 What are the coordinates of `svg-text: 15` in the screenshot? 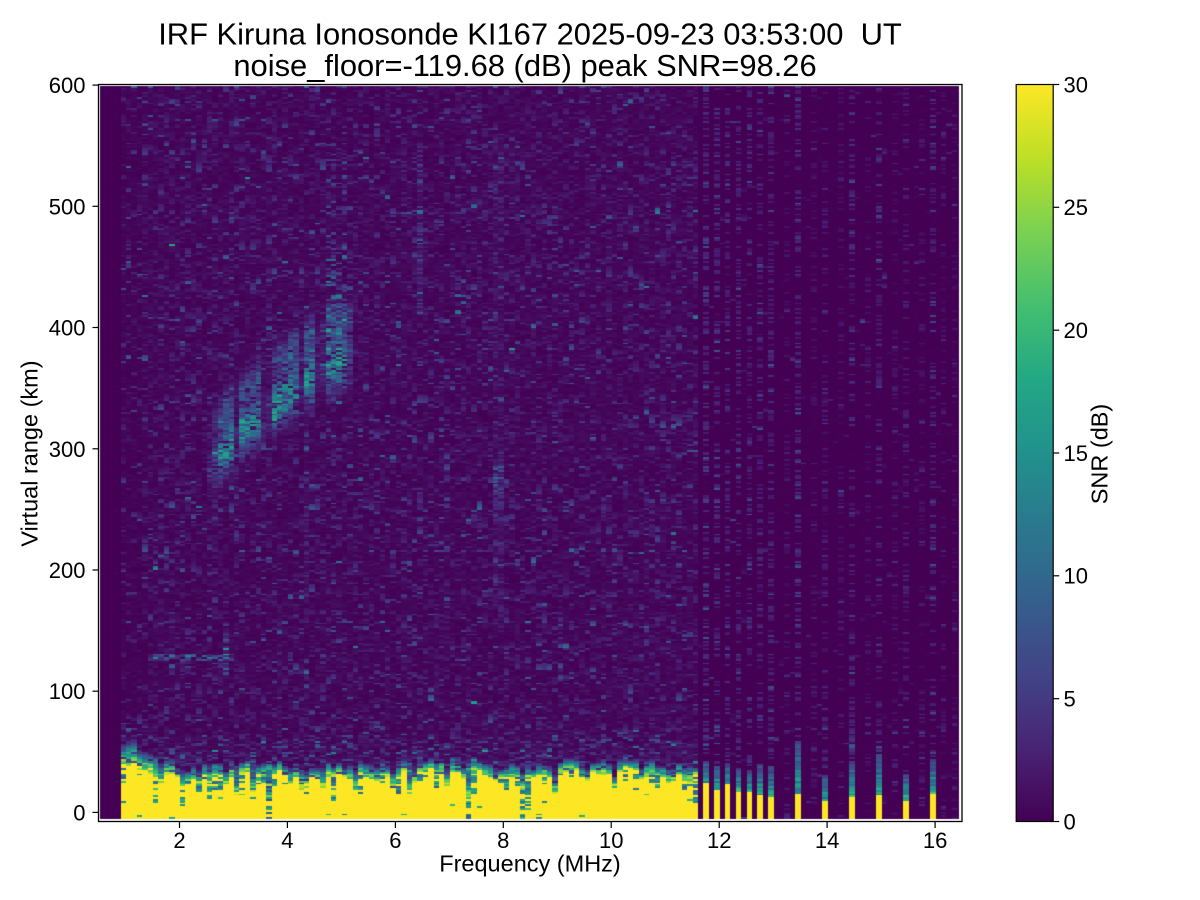 It's located at (1076, 453).